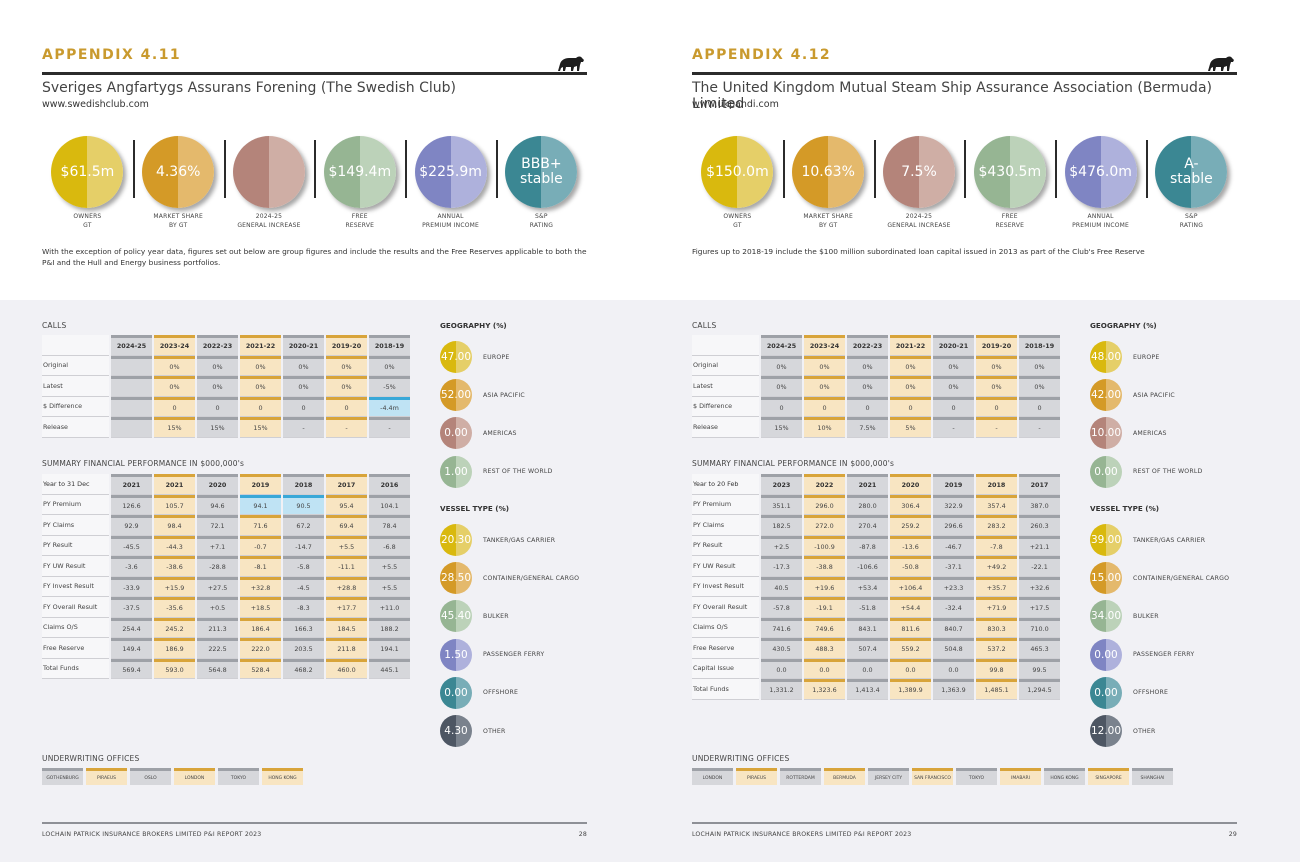 The image size is (1300, 862). What do you see at coordinates (571, 63) in the screenshot?
I see `bear-logo-icon` at bounding box center [571, 63].